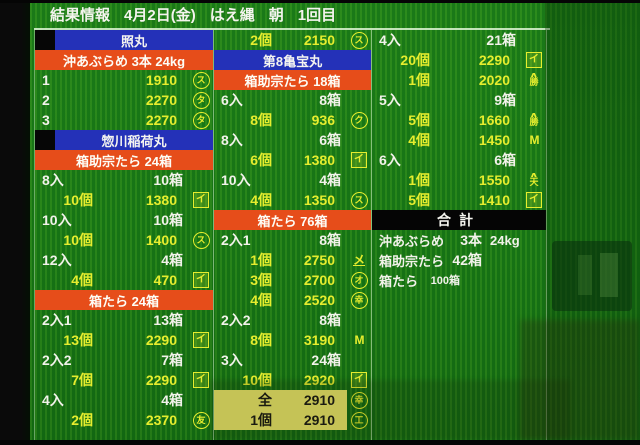 The height and width of the screenshot is (445, 640). I want to click on sale-price: 2270, so click(161, 100).